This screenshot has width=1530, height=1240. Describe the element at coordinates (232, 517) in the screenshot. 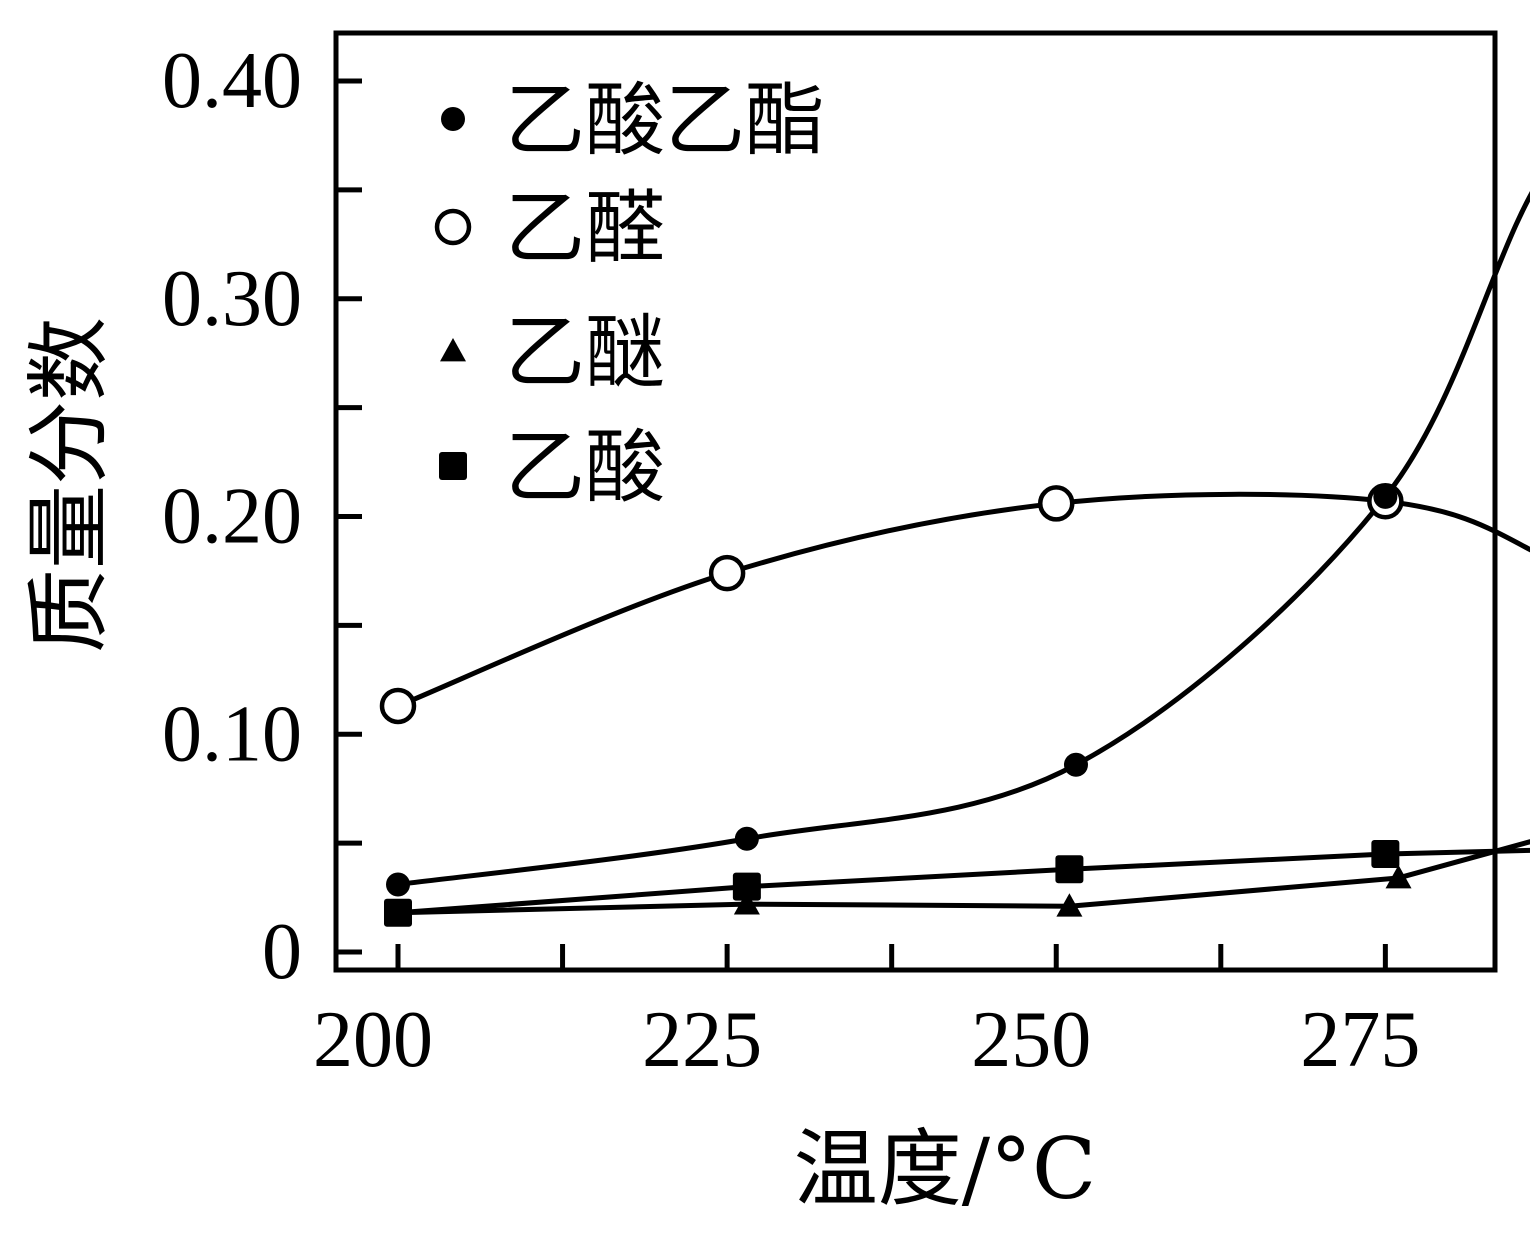

I see `y-tick-label: 0.20` at that location.